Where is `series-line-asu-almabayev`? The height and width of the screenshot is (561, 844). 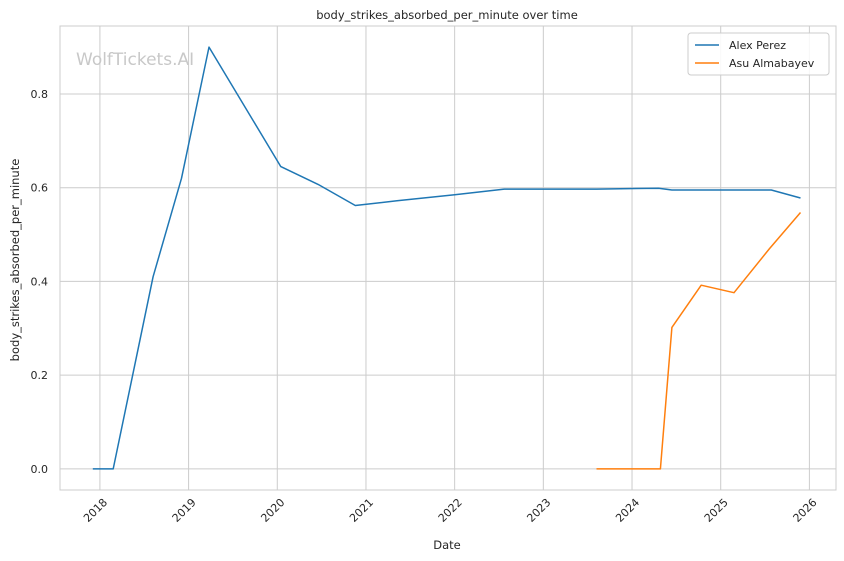
series-line-asu-almabayev is located at coordinates (699, 341).